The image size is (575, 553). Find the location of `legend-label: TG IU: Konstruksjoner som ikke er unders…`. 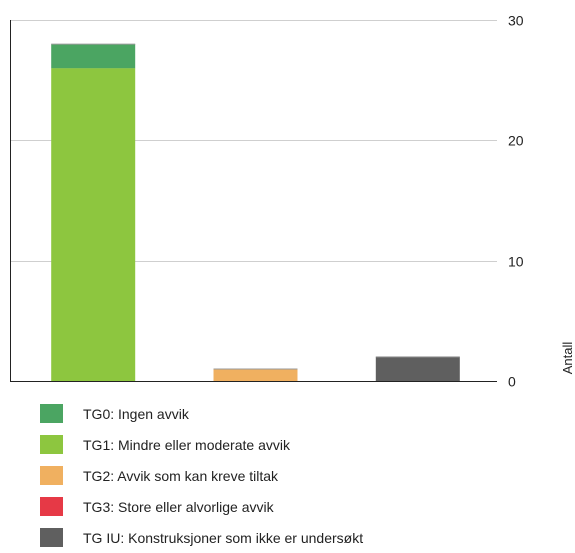

legend-label: TG IU: Konstruksjoner som ikke er unders… is located at coordinates (223, 537).